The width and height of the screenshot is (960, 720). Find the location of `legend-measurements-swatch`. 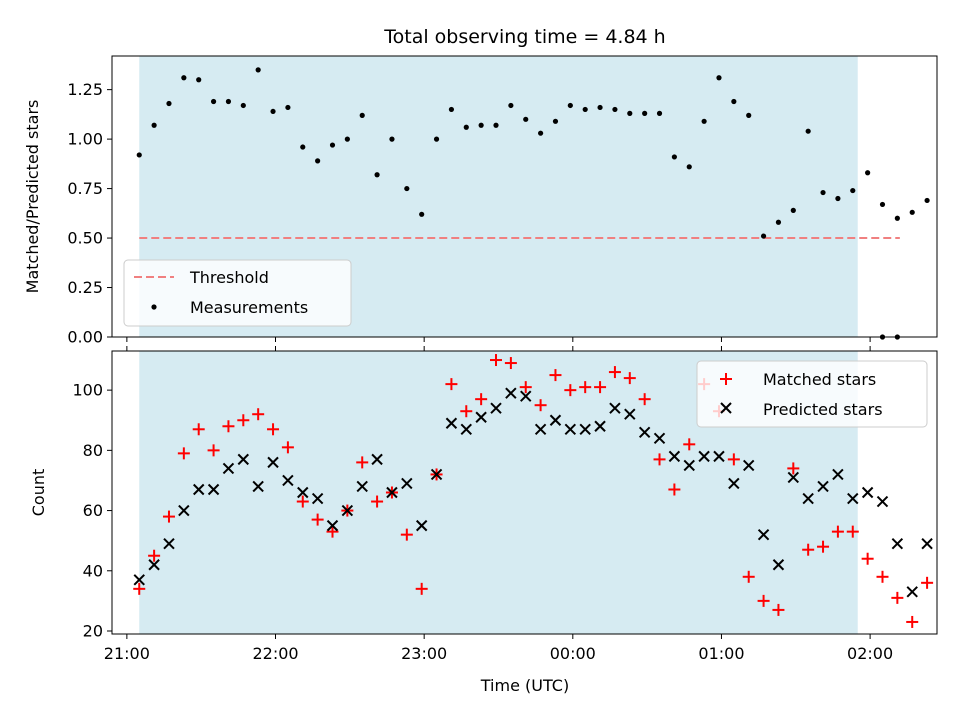

legend-measurements-swatch is located at coordinates (154, 307).